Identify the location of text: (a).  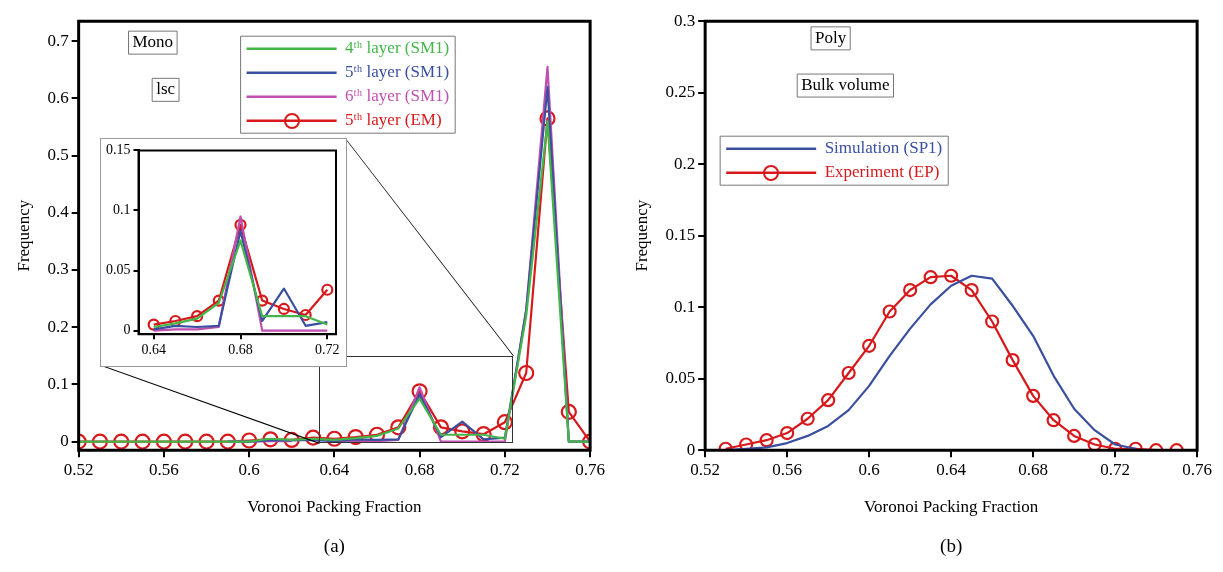
(334, 546).